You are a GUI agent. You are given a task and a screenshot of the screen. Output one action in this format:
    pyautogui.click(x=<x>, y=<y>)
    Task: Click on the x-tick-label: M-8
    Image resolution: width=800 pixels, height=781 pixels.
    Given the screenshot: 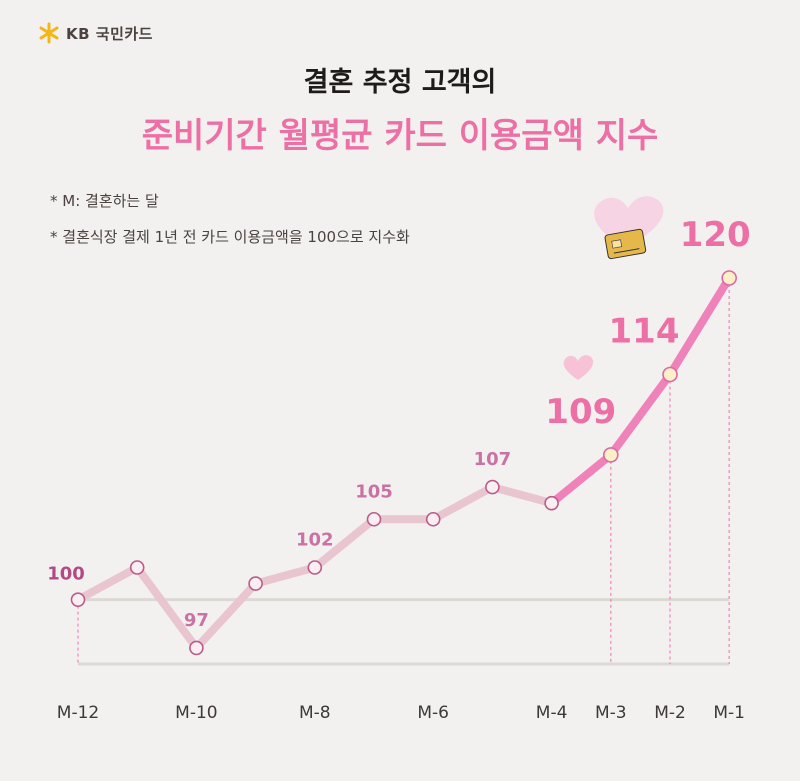 What is the action you would take?
    pyautogui.click(x=315, y=713)
    